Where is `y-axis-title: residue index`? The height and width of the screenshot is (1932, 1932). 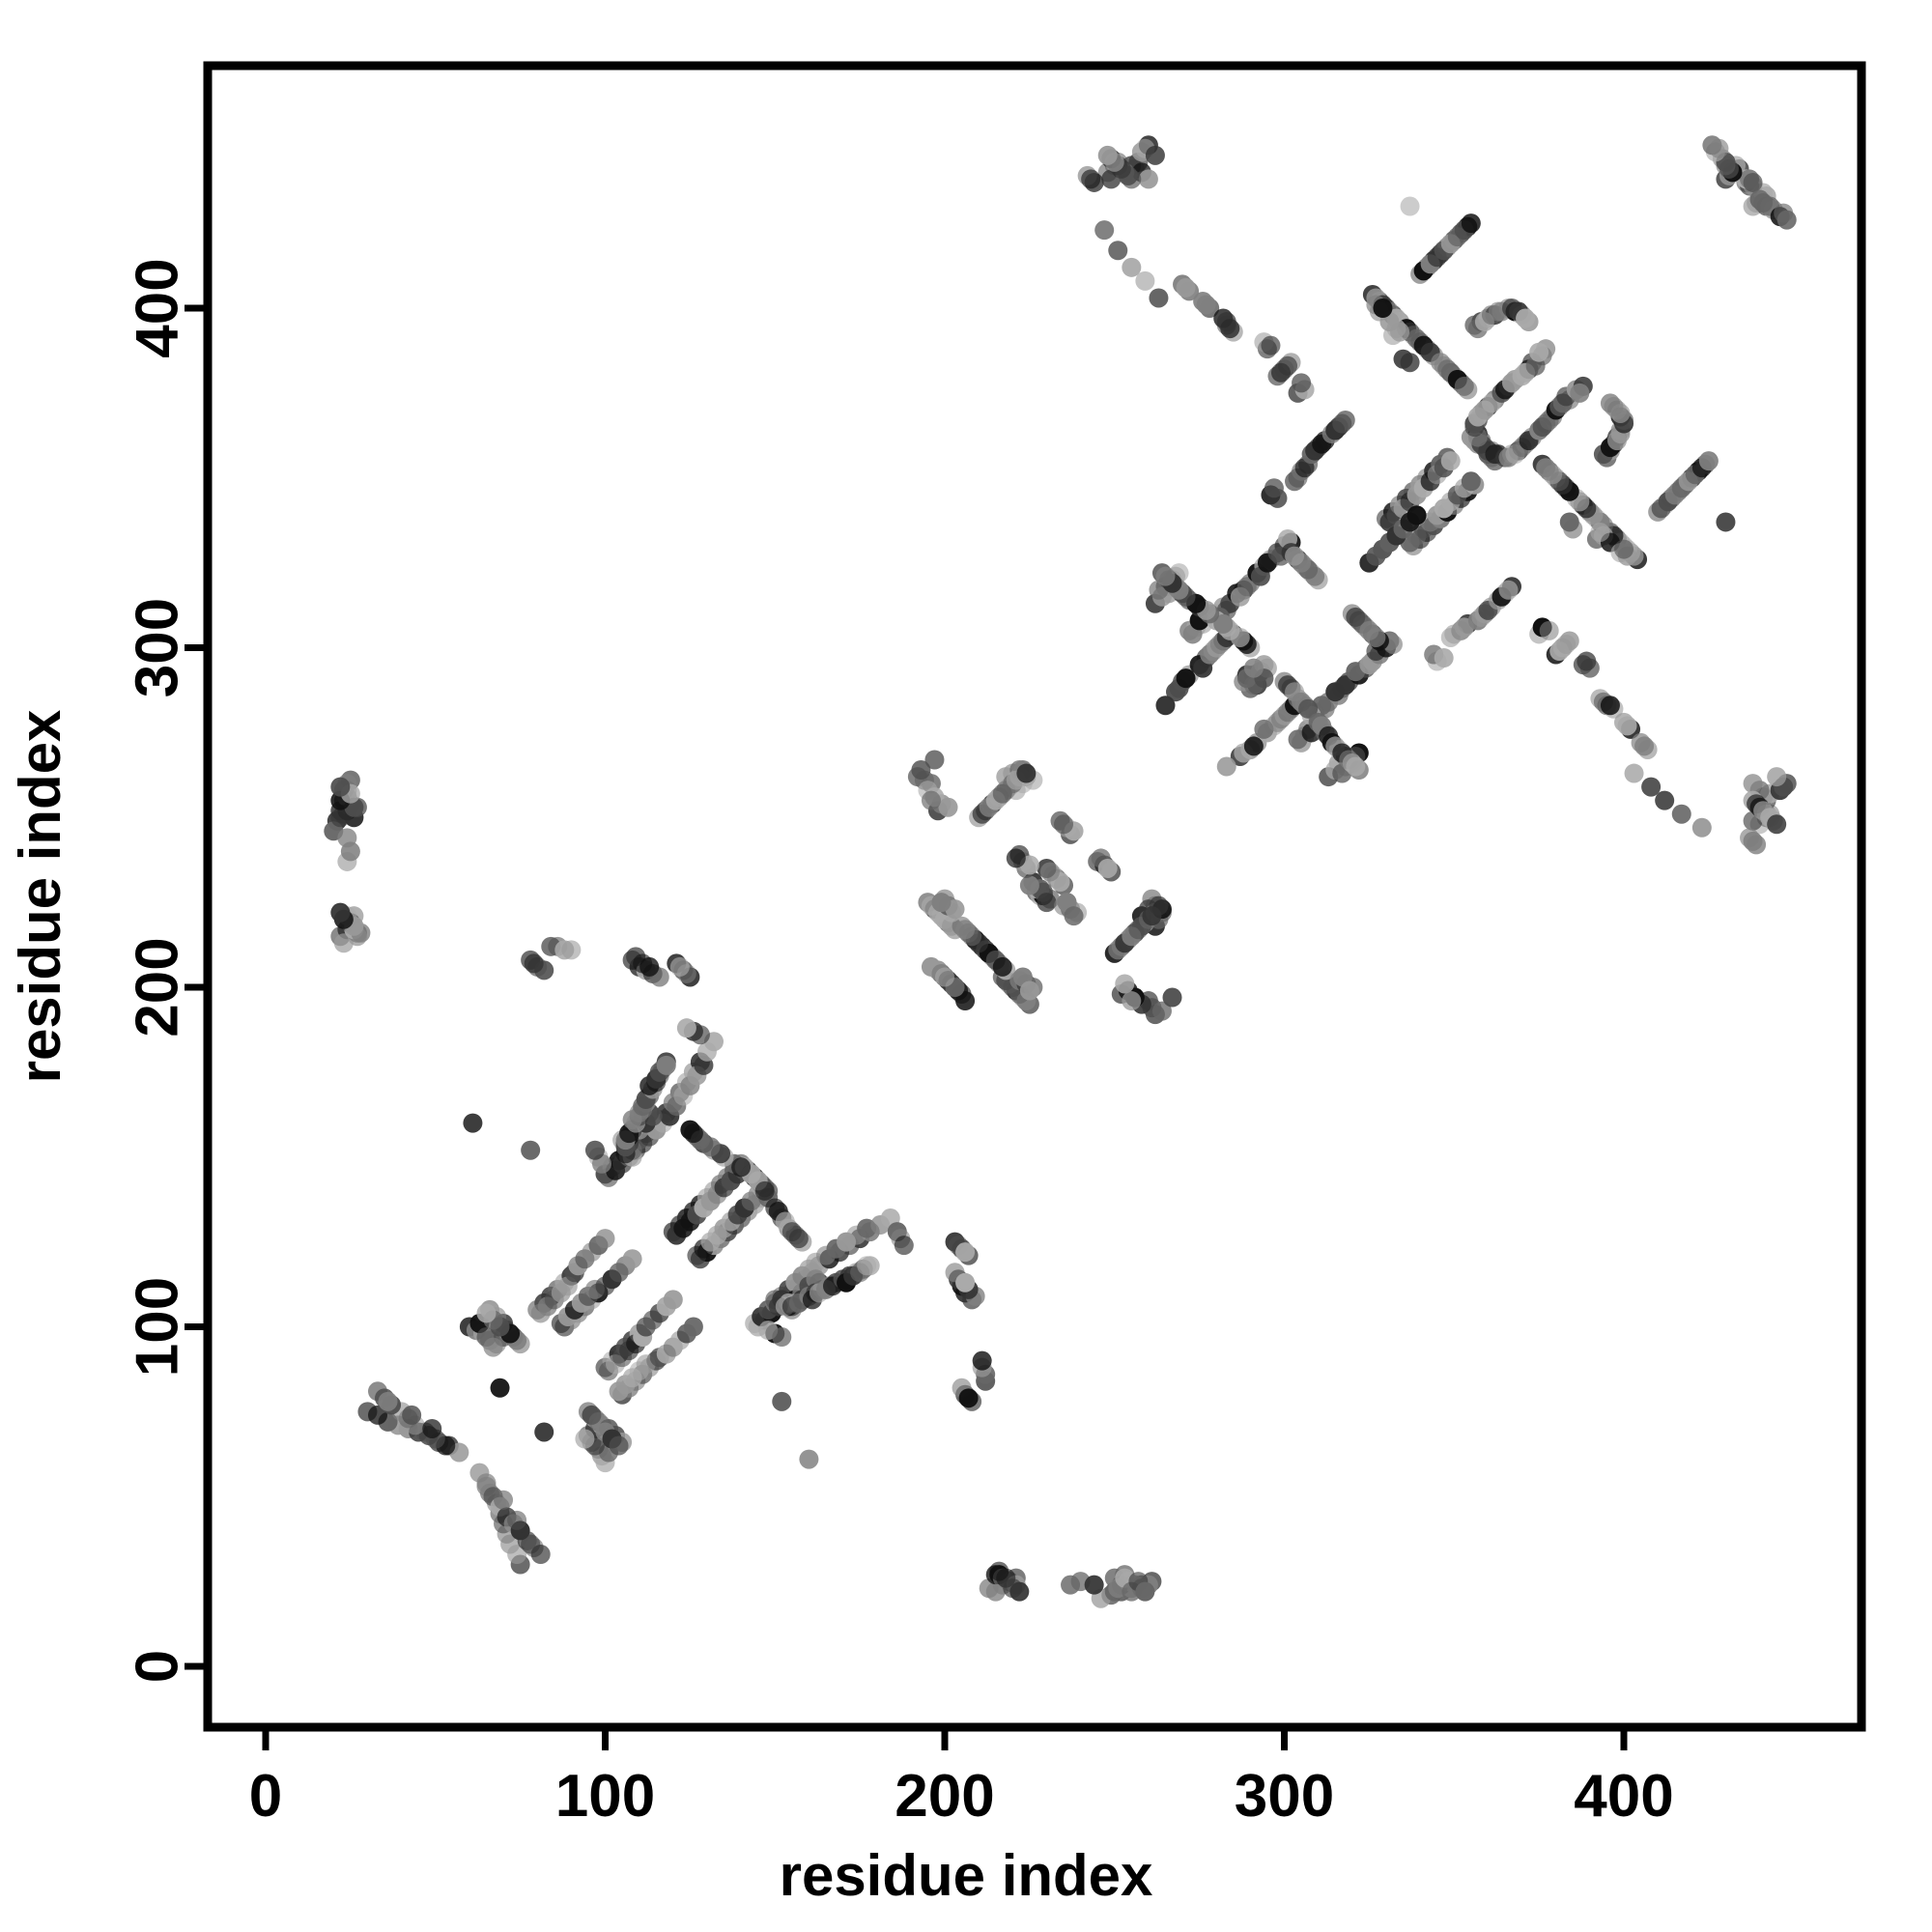
y-axis-title: residue index is located at coordinates (40, 897).